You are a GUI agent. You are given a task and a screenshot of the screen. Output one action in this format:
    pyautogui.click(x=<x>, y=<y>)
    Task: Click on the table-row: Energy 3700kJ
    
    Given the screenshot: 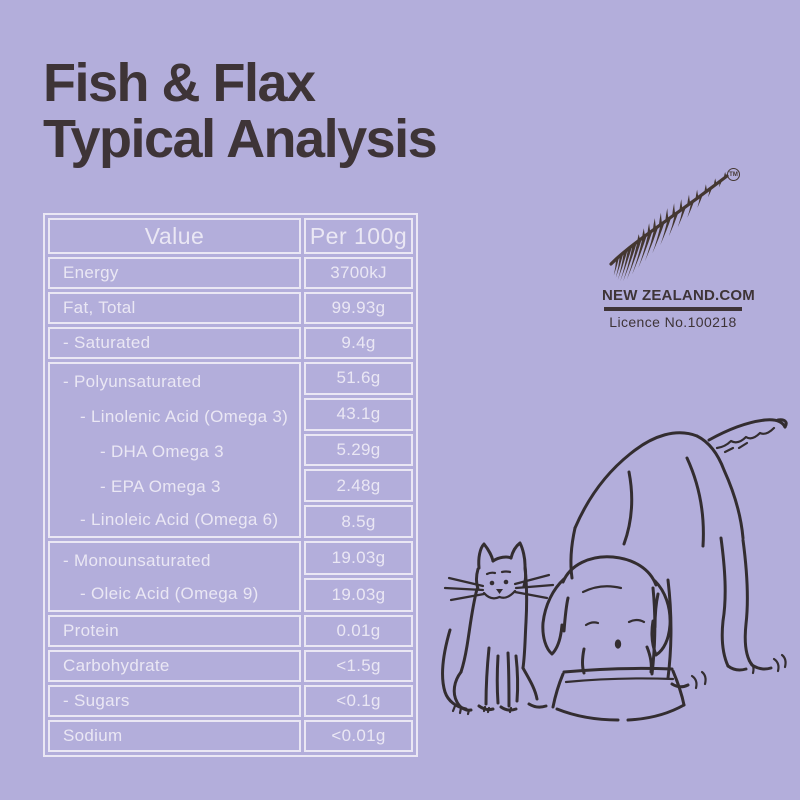 What is the action you would take?
    pyautogui.click(x=230, y=273)
    